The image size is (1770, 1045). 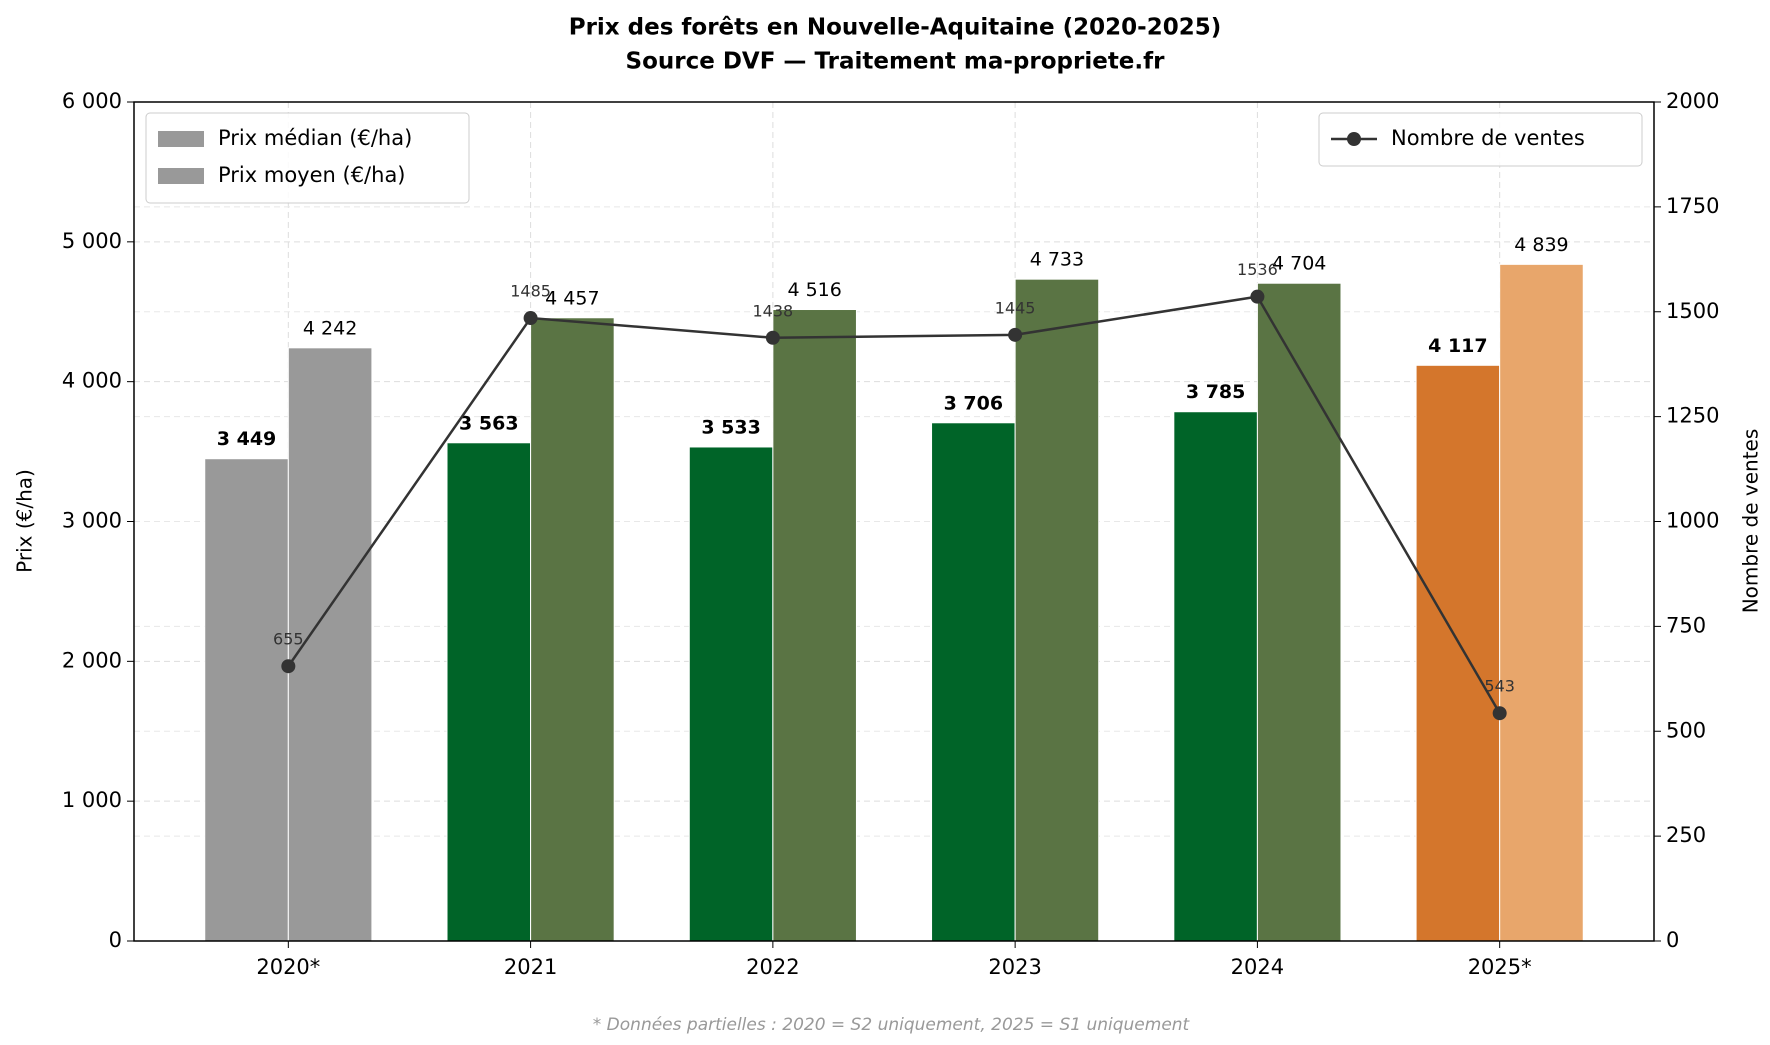 What do you see at coordinates (572, 298) in the screenshot?
I see `value-label: 4 457` at bounding box center [572, 298].